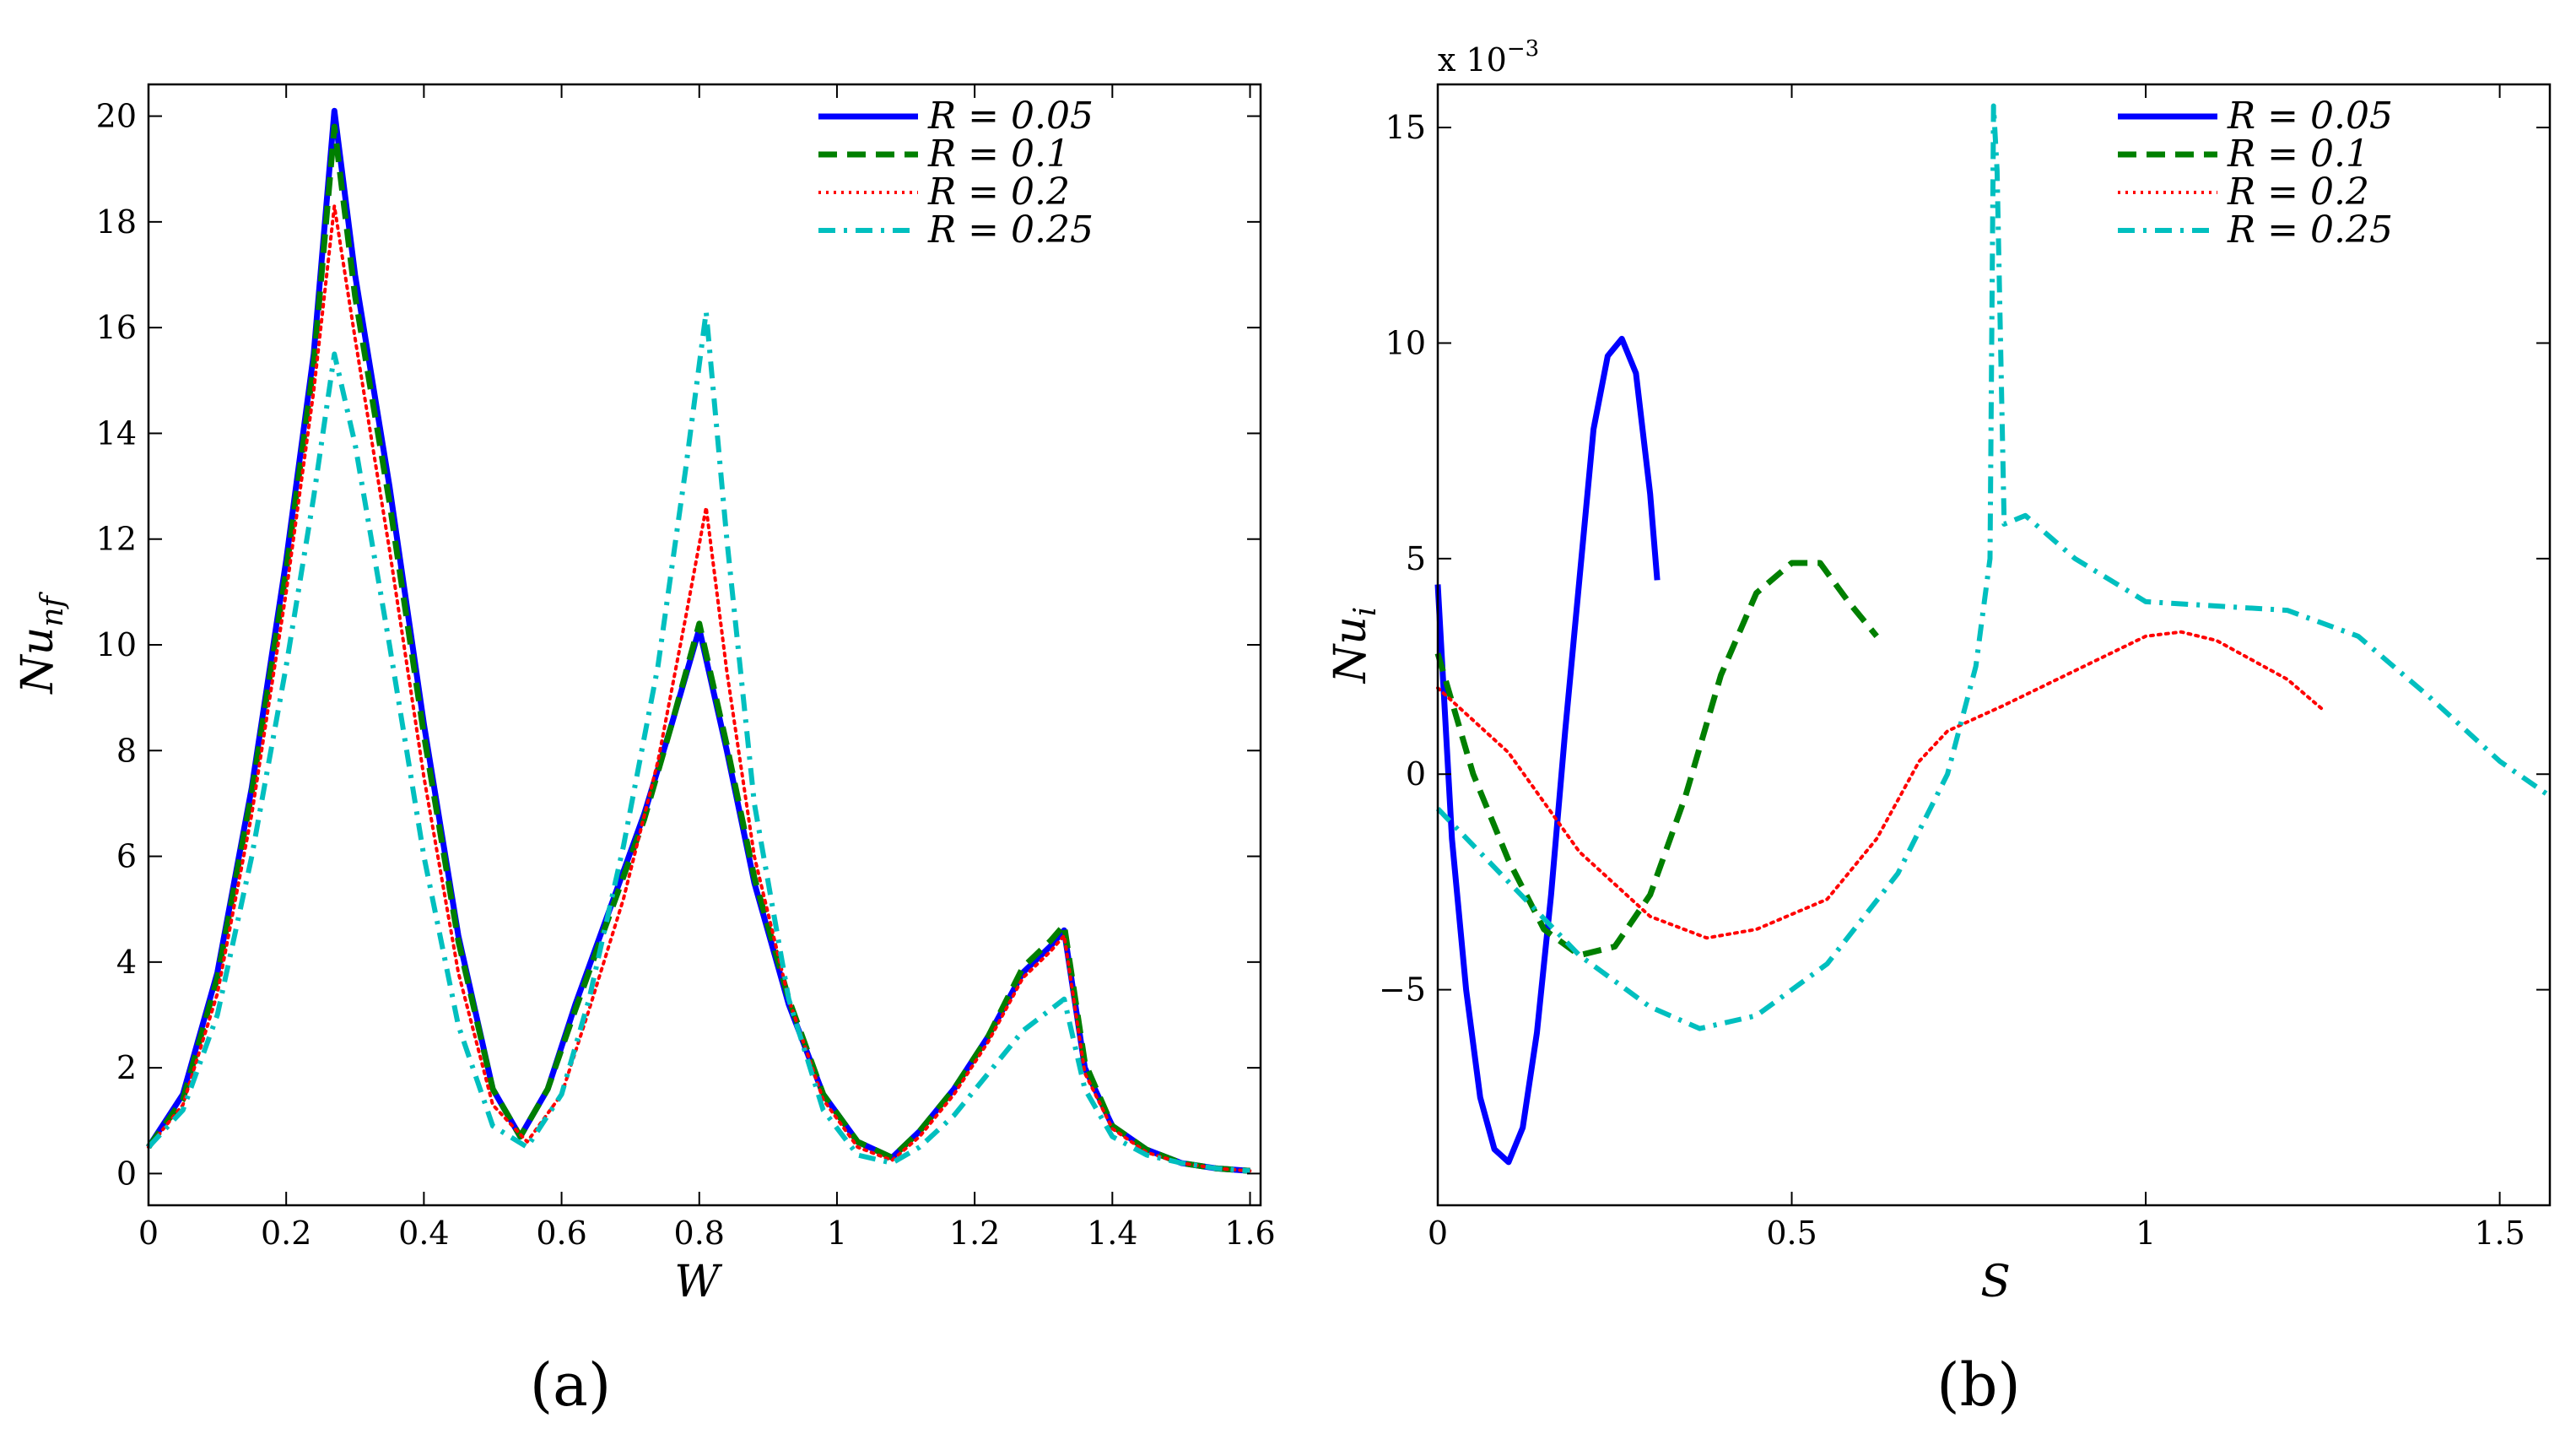 This screenshot has height=1434, width=2576. I want to click on panel-a-x-axis-label: W, so click(698, 1282).